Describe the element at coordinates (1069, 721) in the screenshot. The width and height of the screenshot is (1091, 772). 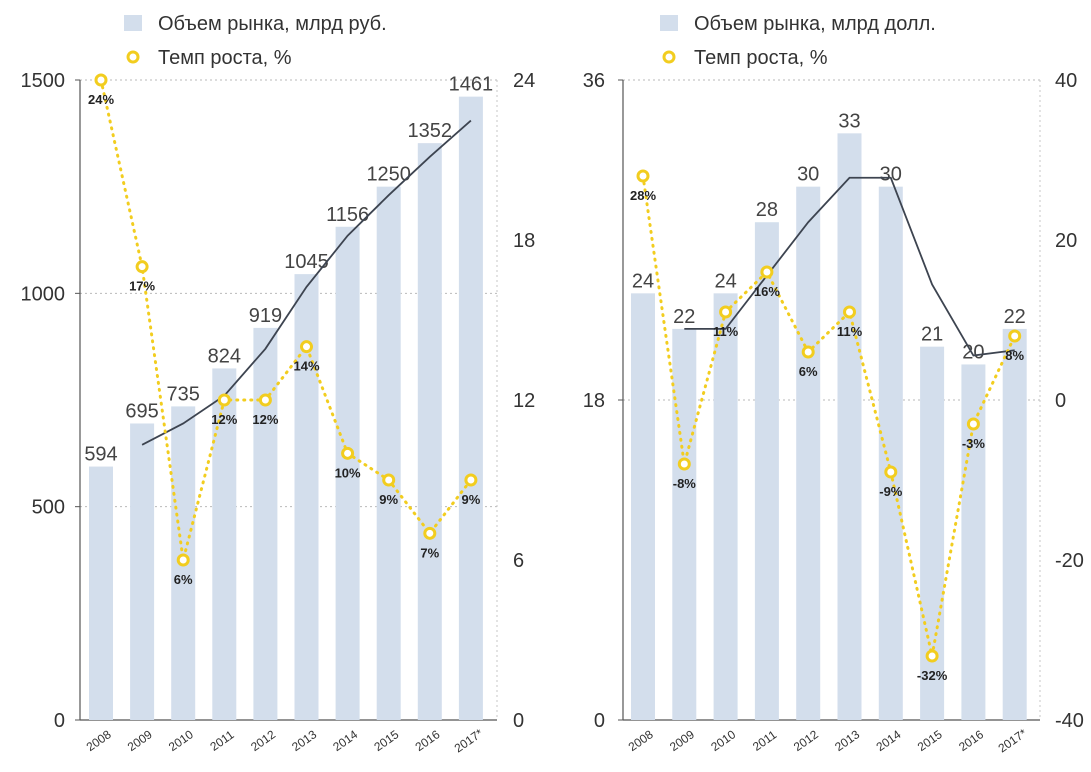
I see `y-right-tick-label: -40` at that location.